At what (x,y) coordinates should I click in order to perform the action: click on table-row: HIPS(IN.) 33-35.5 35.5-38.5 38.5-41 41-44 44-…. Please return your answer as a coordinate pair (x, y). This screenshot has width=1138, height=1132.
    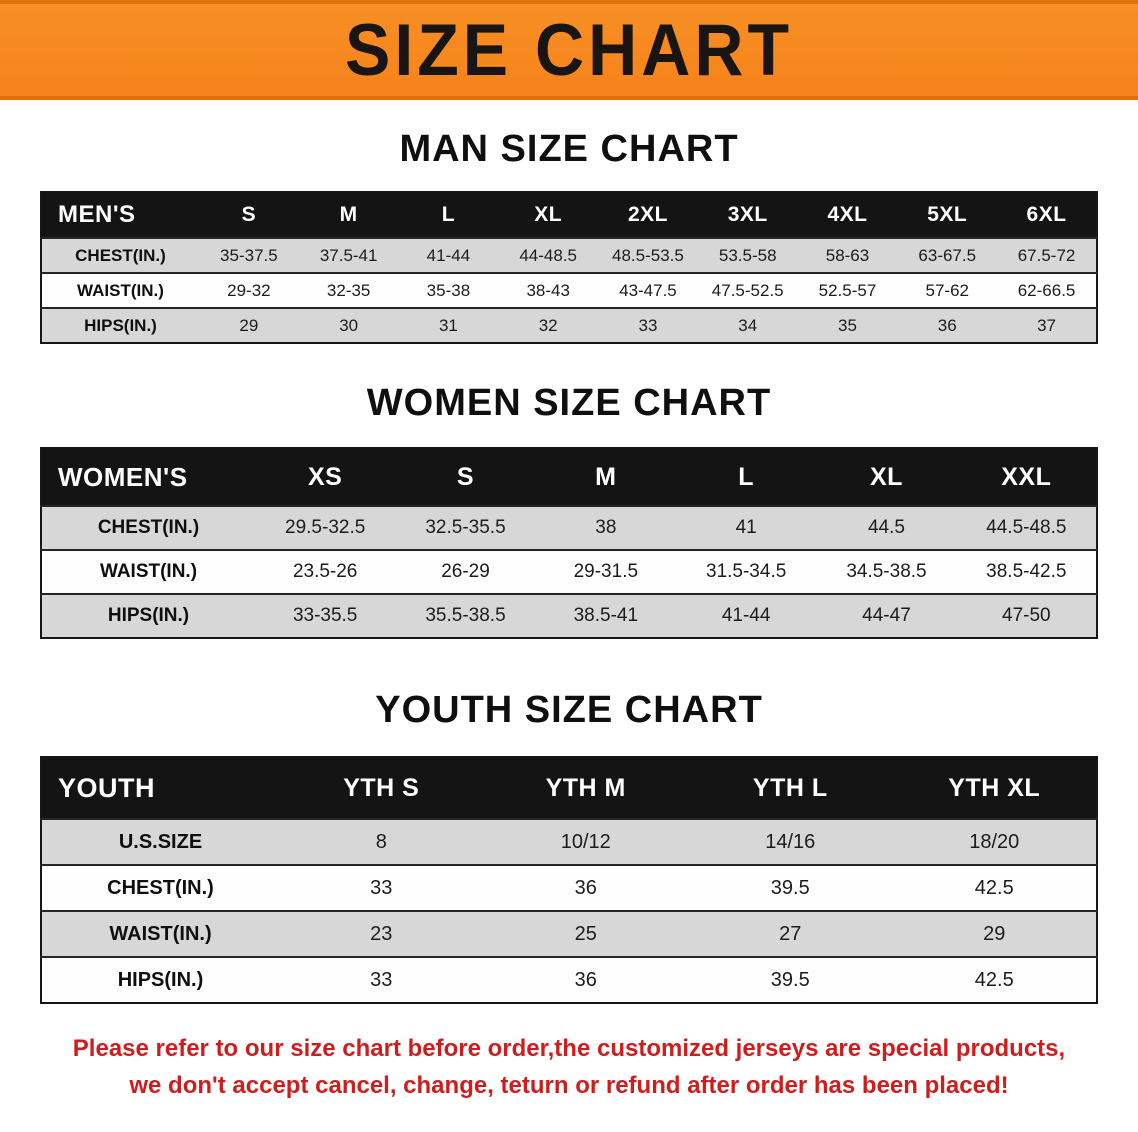
    Looking at the image, I should click on (569, 615).